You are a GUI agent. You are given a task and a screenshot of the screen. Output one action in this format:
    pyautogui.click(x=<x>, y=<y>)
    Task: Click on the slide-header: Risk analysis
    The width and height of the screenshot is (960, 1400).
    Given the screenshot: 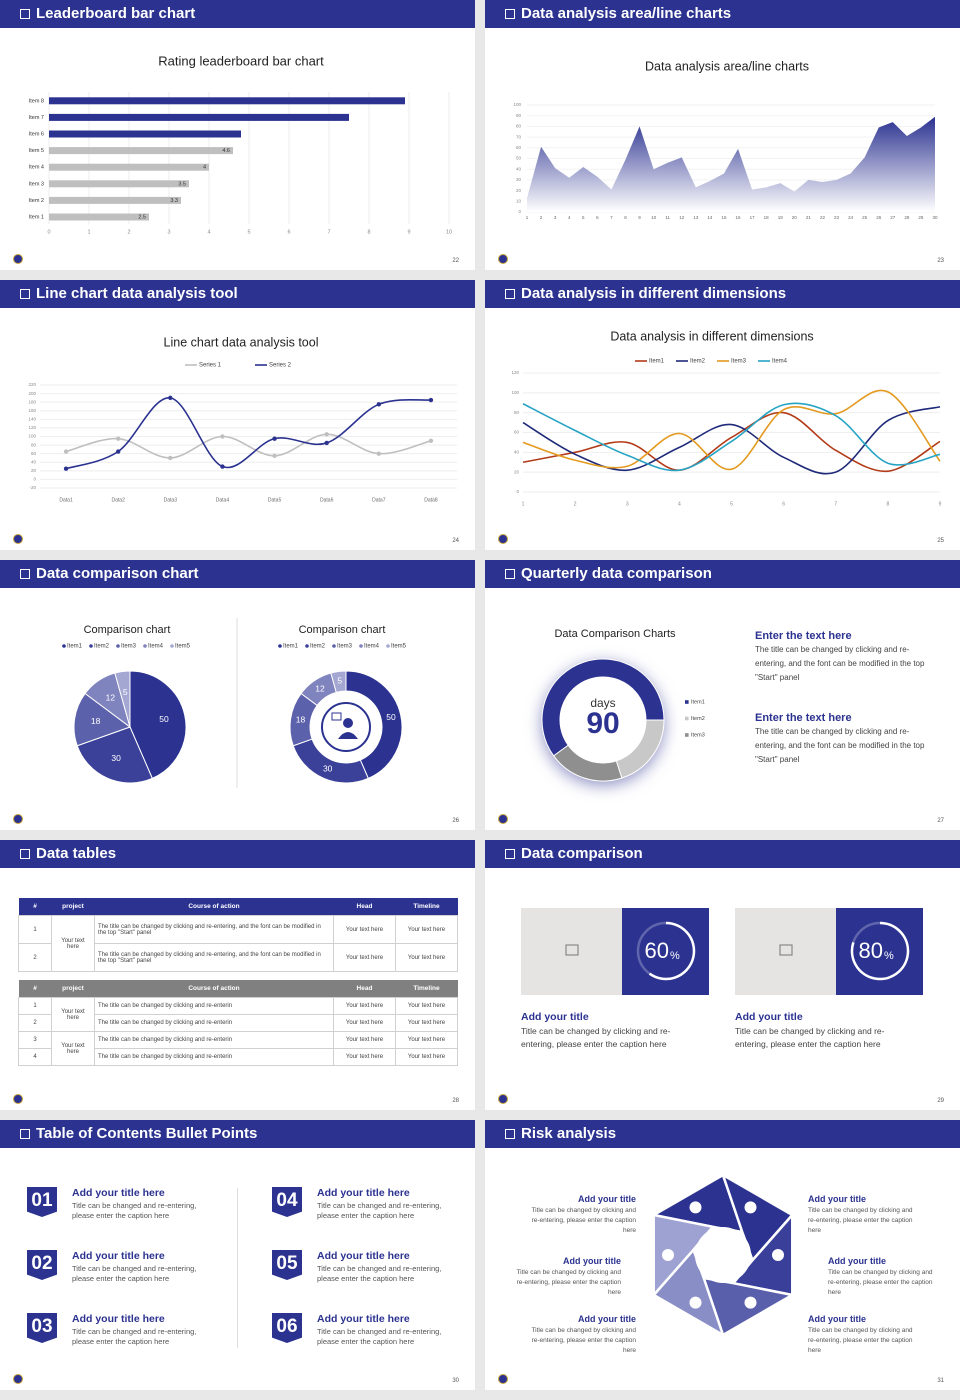 What is the action you would take?
    pyautogui.click(x=722, y=1134)
    